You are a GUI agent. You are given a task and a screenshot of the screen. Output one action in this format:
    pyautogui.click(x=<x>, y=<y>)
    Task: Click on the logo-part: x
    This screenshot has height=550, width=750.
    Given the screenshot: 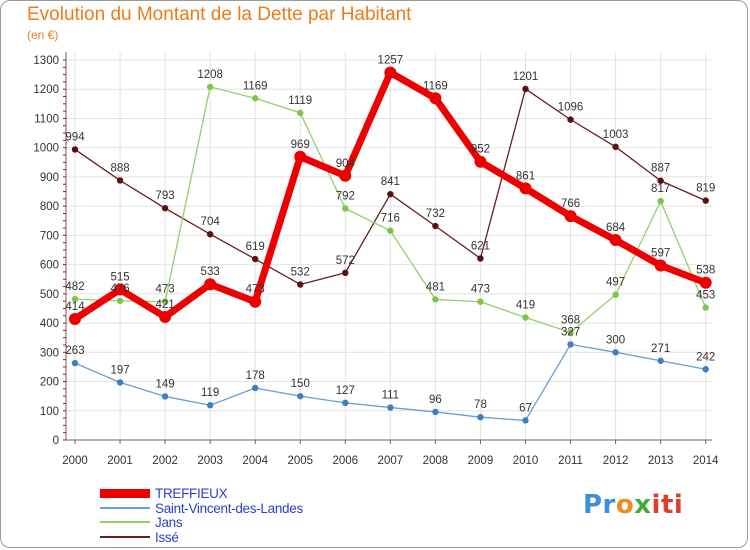 What is the action you would take?
    pyautogui.click(x=643, y=505)
    